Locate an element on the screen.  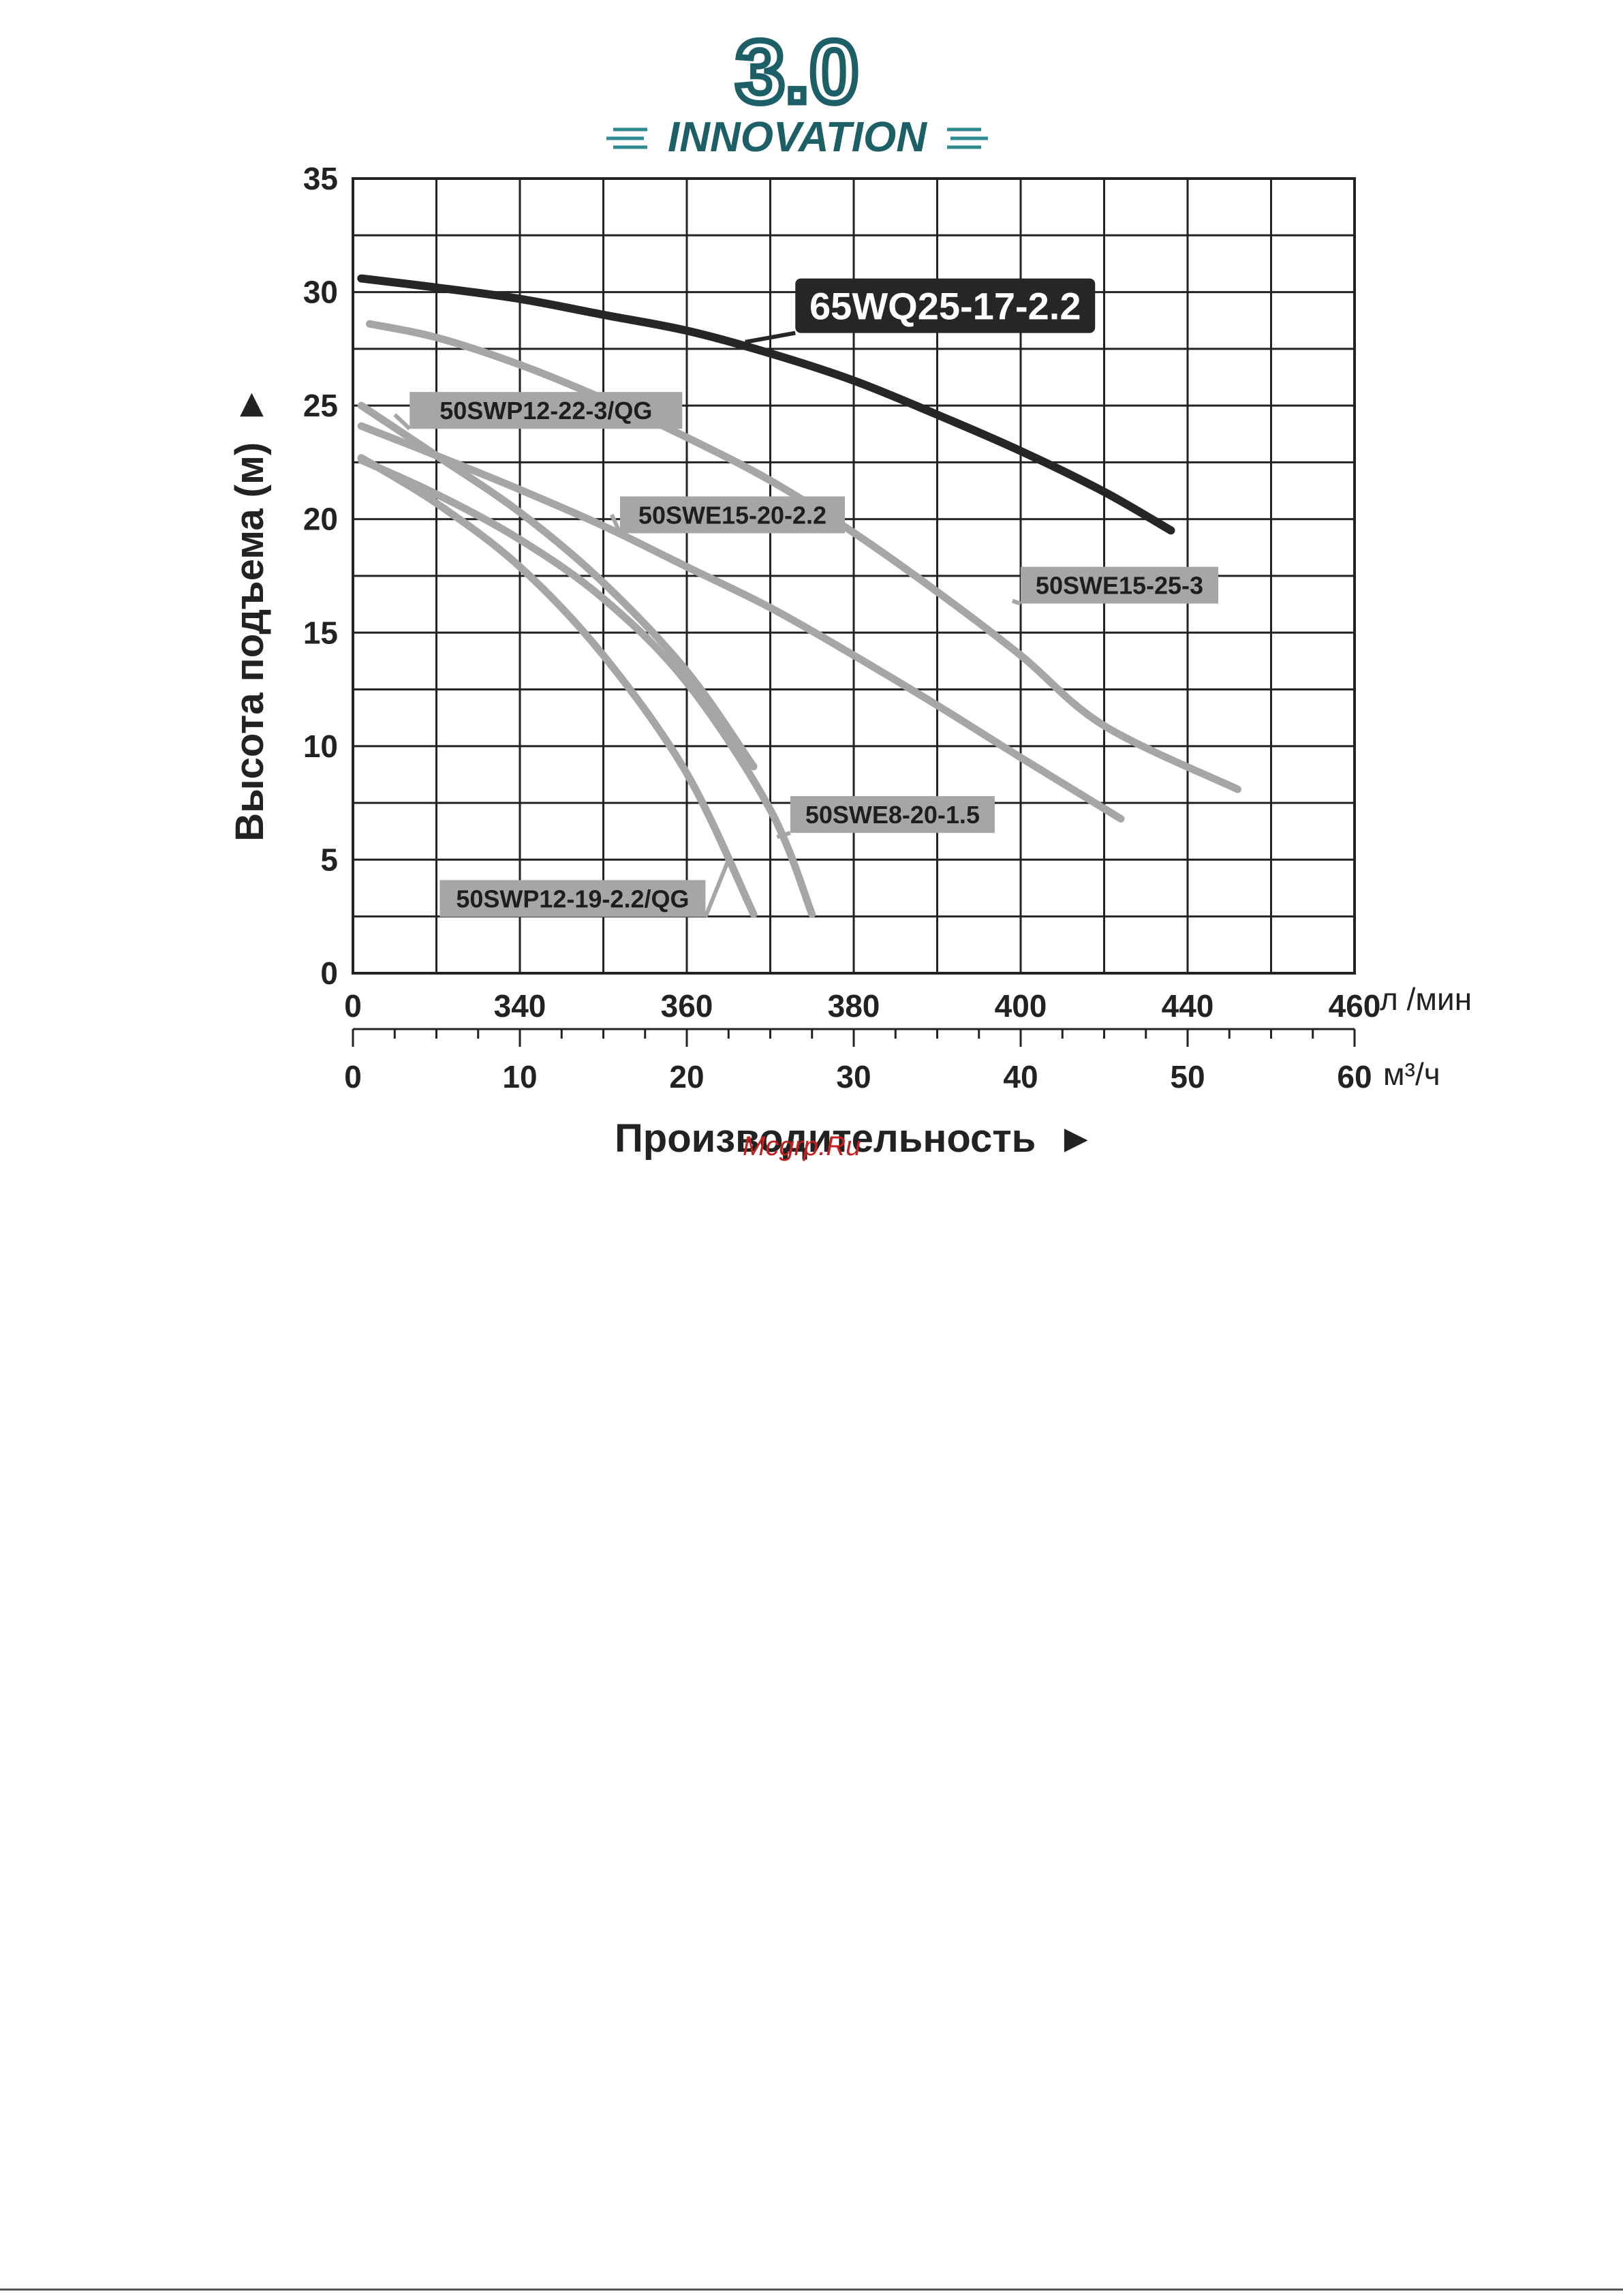
x-tick-label-lmin: 0 is located at coordinates (353, 1006).